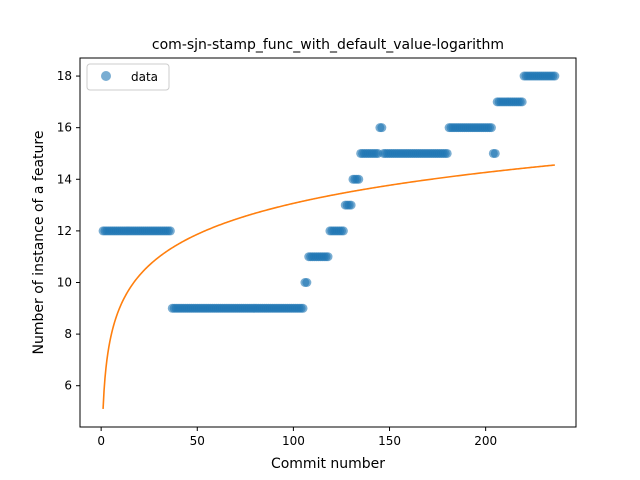 The width and height of the screenshot is (640, 480). Describe the element at coordinates (328, 464) in the screenshot. I see `x-axis-label: Commit number` at that location.